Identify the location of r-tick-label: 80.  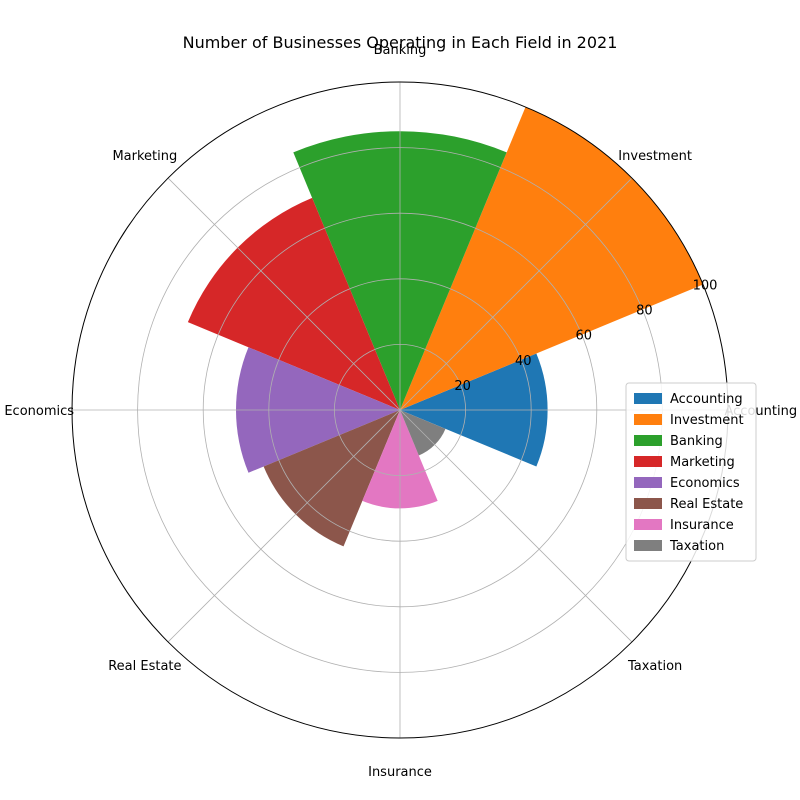
(644, 311).